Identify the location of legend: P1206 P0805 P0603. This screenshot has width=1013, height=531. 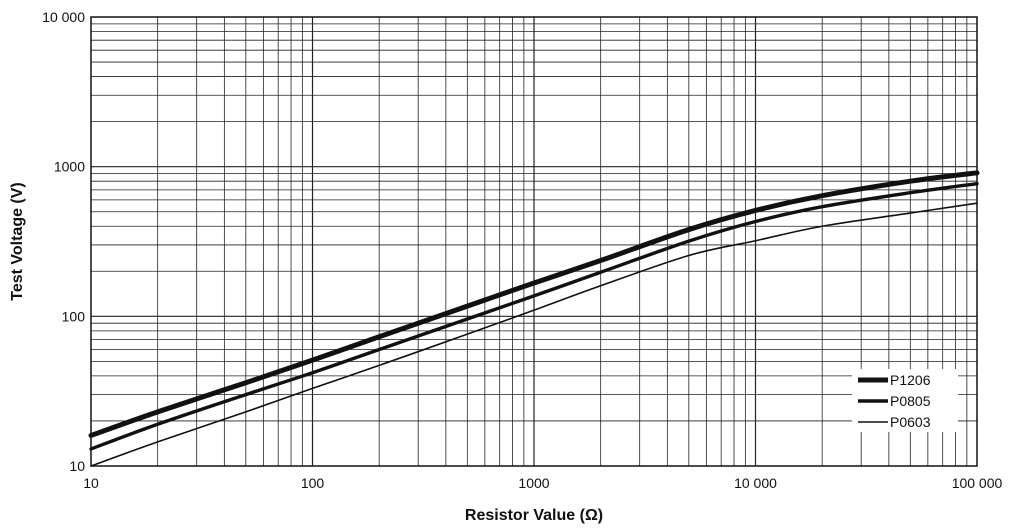
(905, 400).